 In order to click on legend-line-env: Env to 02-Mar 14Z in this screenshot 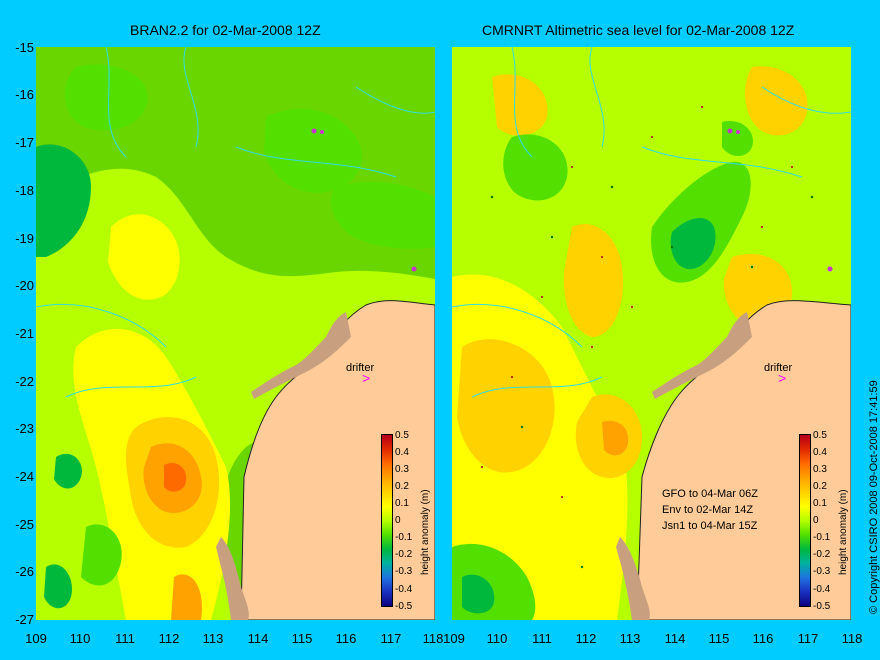, I will do `click(708, 510)`.